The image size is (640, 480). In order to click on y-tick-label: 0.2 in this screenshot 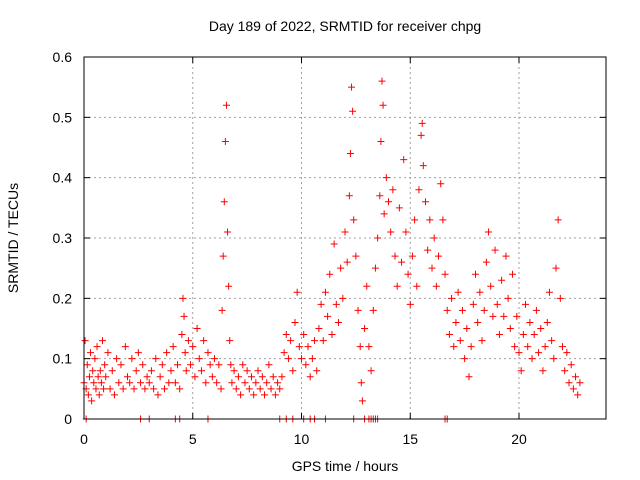, I will do `click(63, 298)`.